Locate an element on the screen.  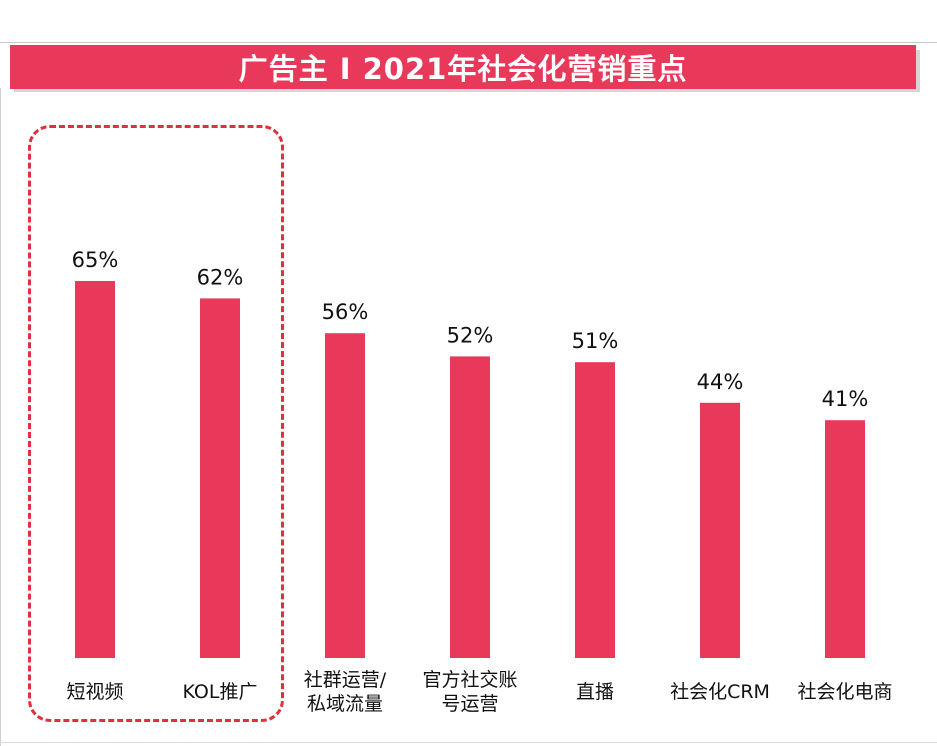
chart-title: 广告主 I 2021年社会化营销重点 is located at coordinates (463, 69).